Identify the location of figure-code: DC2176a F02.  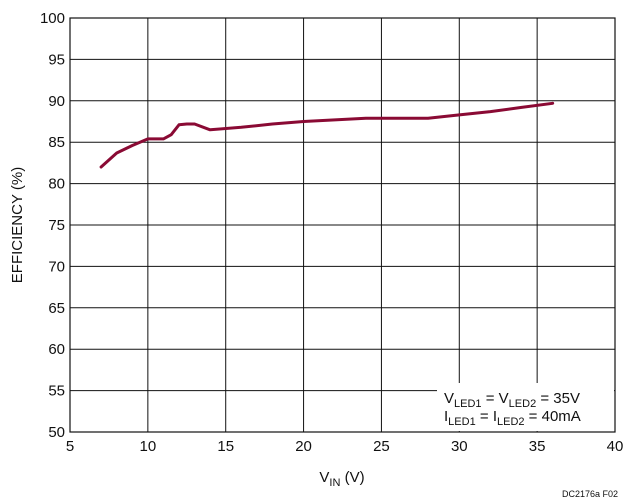
(590, 494).